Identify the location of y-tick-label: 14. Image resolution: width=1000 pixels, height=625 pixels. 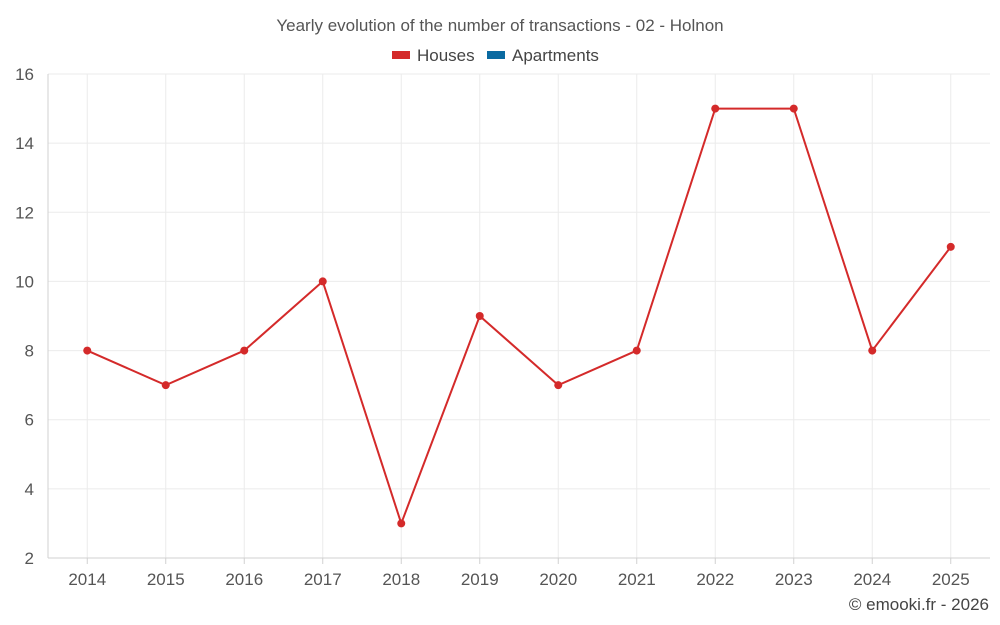
(24, 143).